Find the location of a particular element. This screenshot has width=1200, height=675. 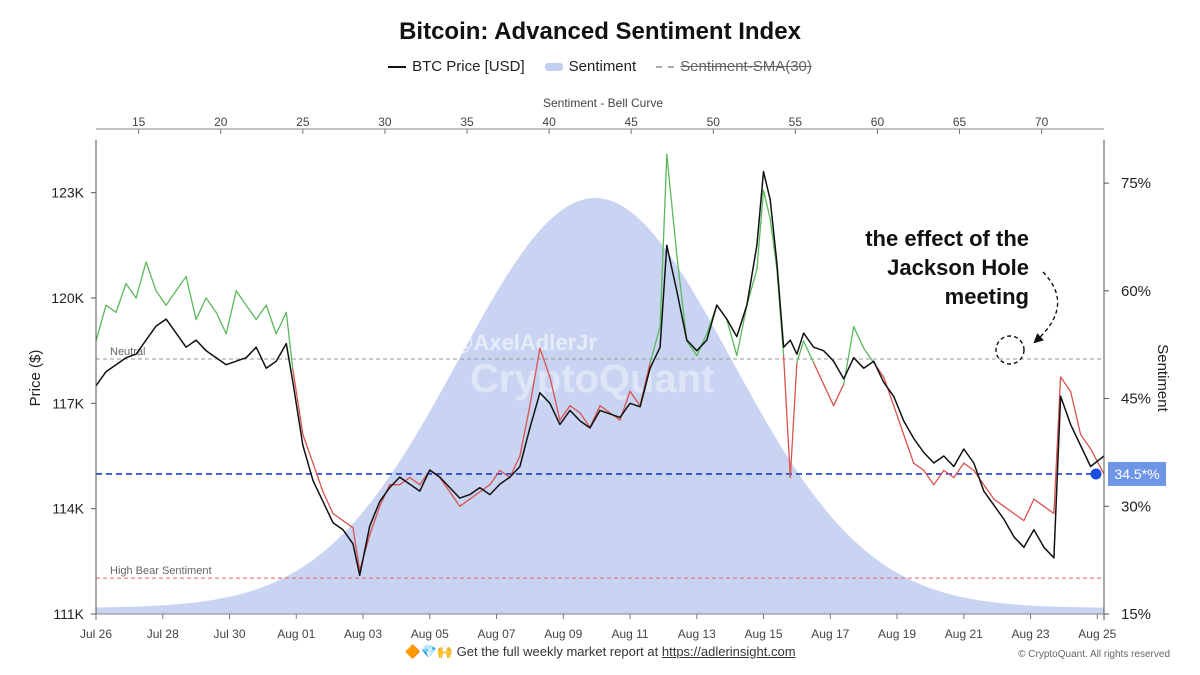

current-sentiment-marker is located at coordinates (1096, 474).